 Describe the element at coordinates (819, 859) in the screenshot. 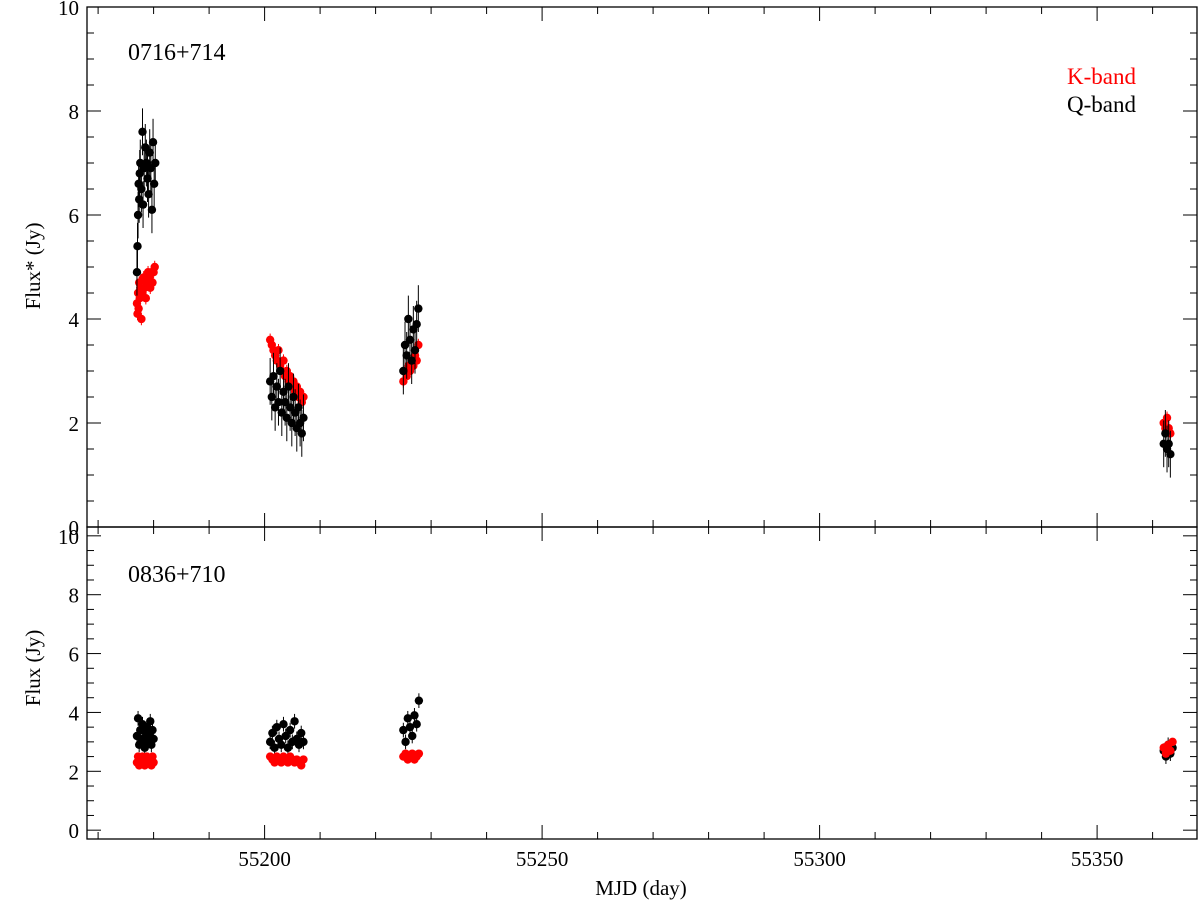

I see `x-tick-label: 55300` at that location.